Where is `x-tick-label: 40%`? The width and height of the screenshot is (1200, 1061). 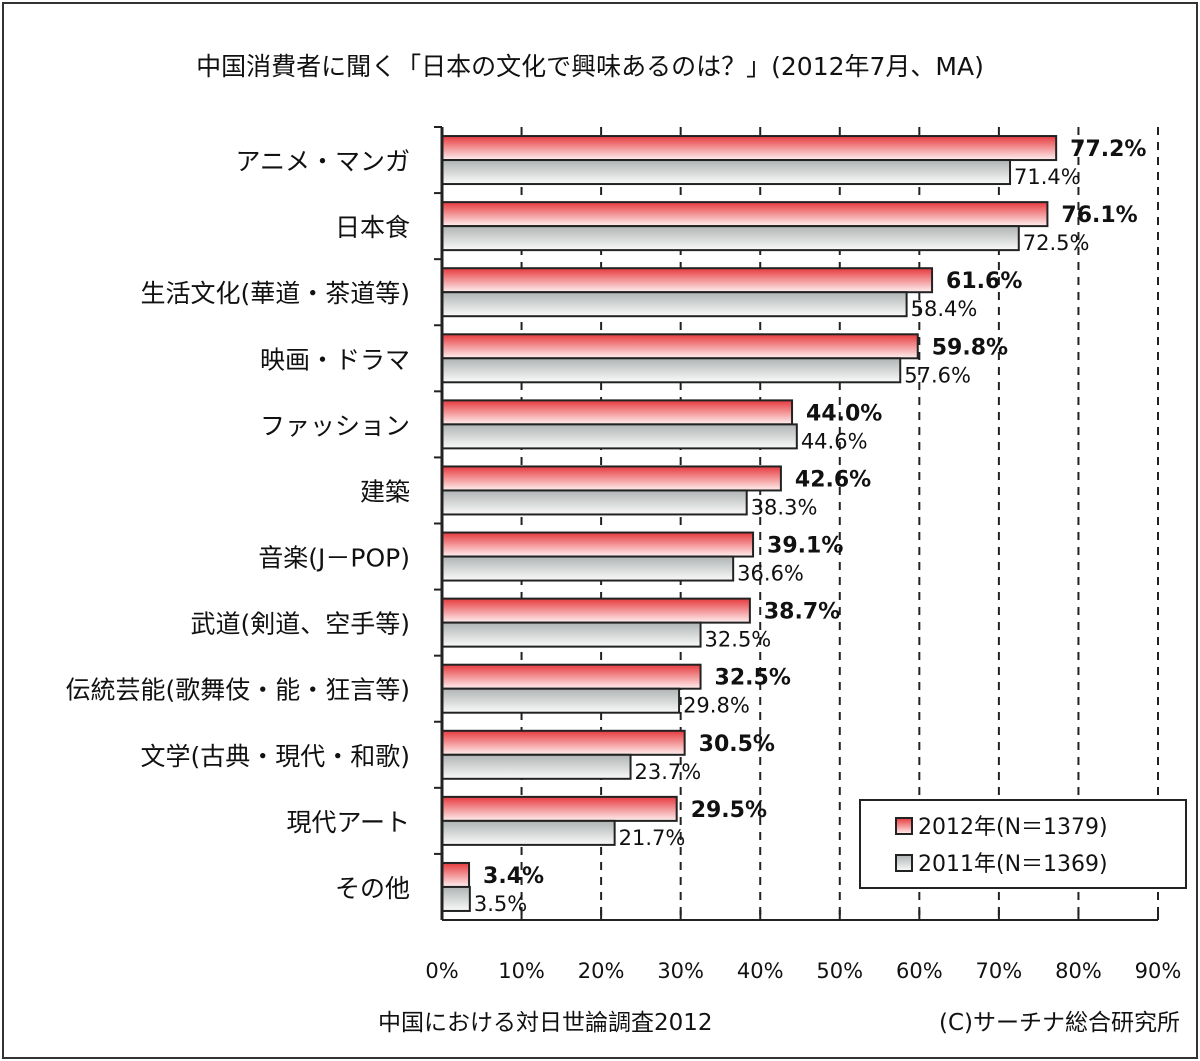
x-tick-label: 40% is located at coordinates (760, 971).